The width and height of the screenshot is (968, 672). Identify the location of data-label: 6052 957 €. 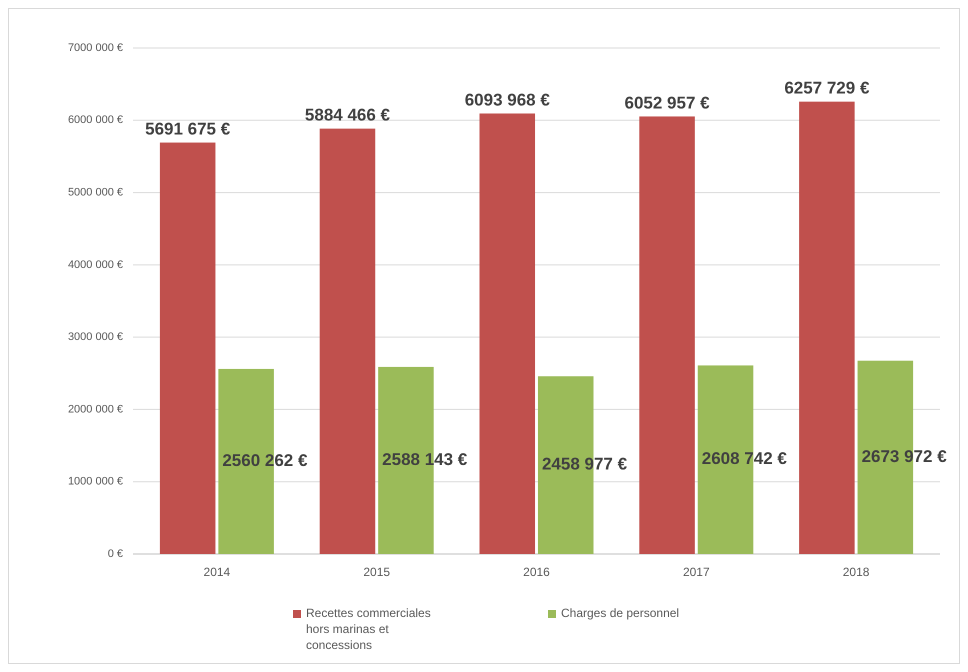
(667, 102).